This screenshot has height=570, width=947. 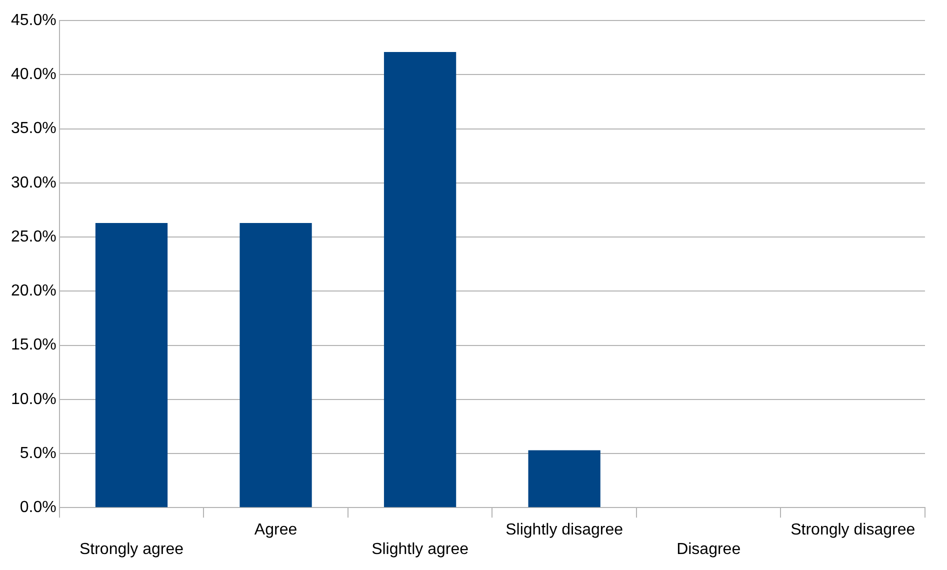 What do you see at coordinates (276, 530) in the screenshot?
I see `x-tick-label: Agree` at bounding box center [276, 530].